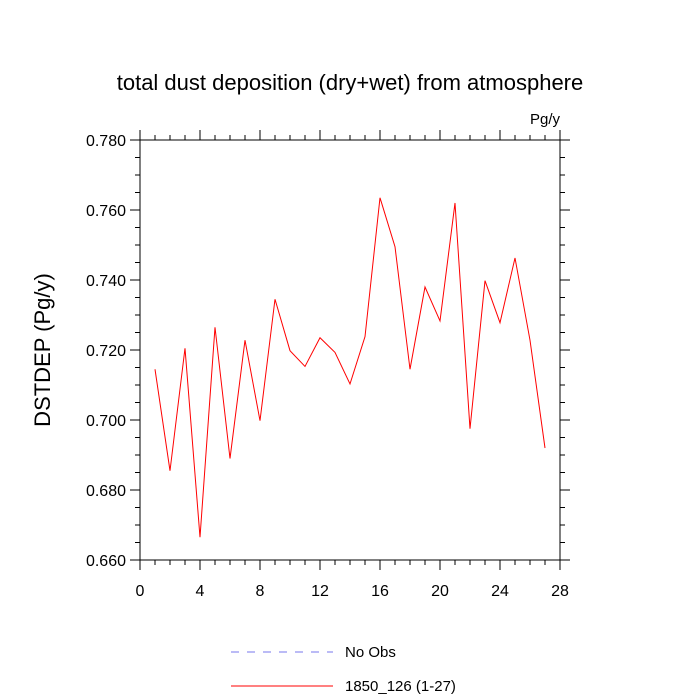 The image size is (700, 700). Describe the element at coordinates (380, 591) in the screenshot. I see `x-tick-label: 16` at that location.